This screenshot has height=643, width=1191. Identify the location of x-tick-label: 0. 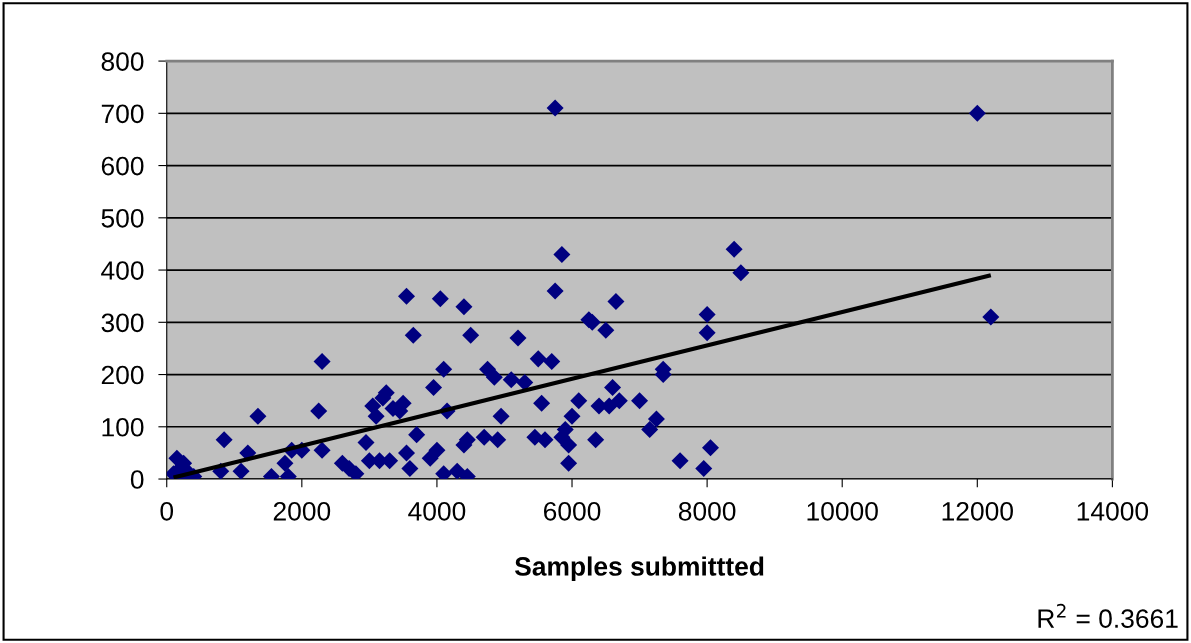
(167, 511).